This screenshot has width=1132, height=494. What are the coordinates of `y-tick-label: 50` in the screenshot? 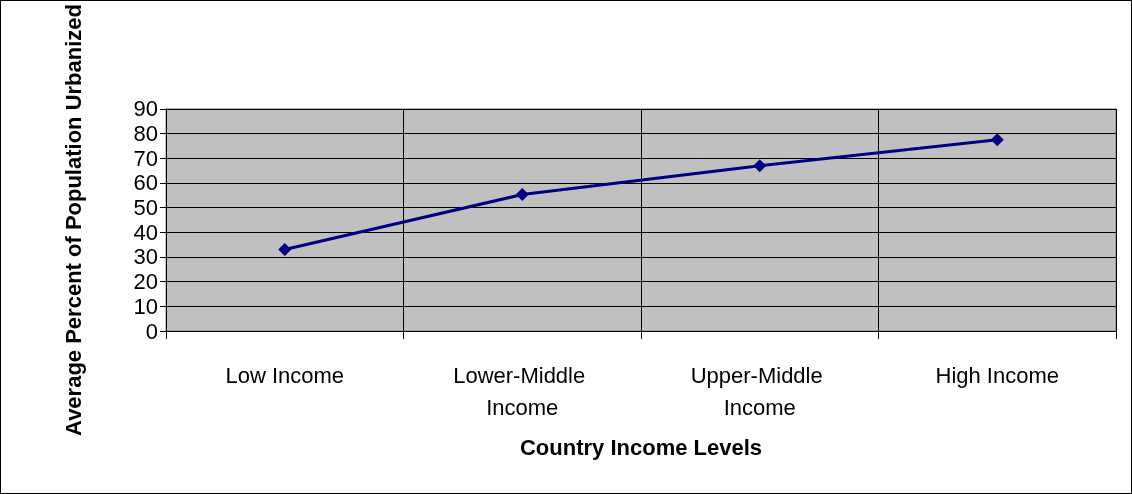 It's located at (145, 208).